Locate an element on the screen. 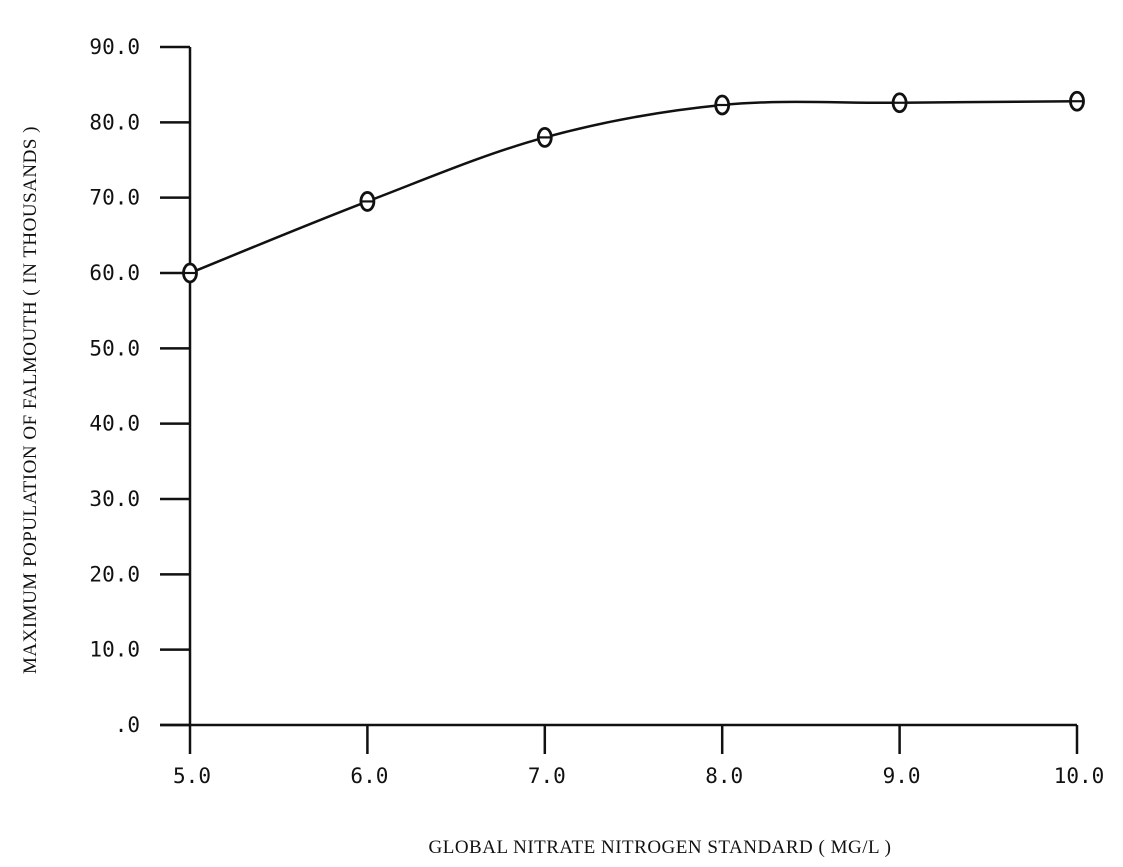 The height and width of the screenshot is (867, 1123). x-tick-label: 5.0 is located at coordinates (192, 776).